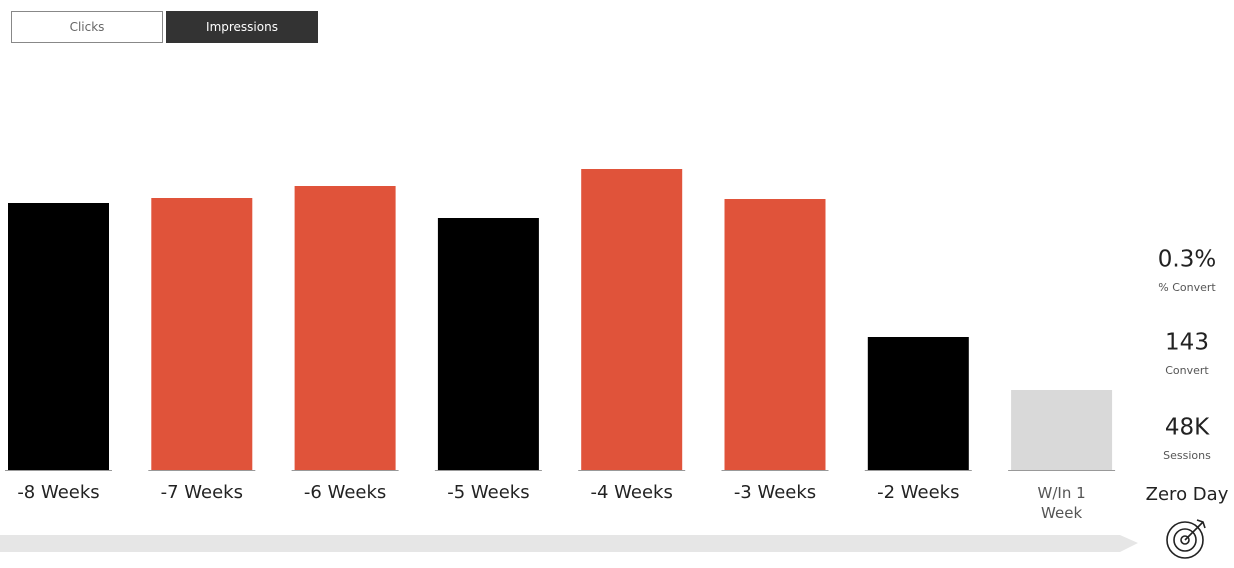  Describe the element at coordinates (1187, 287) in the screenshot. I see `kpi-label: % Convert` at that location.